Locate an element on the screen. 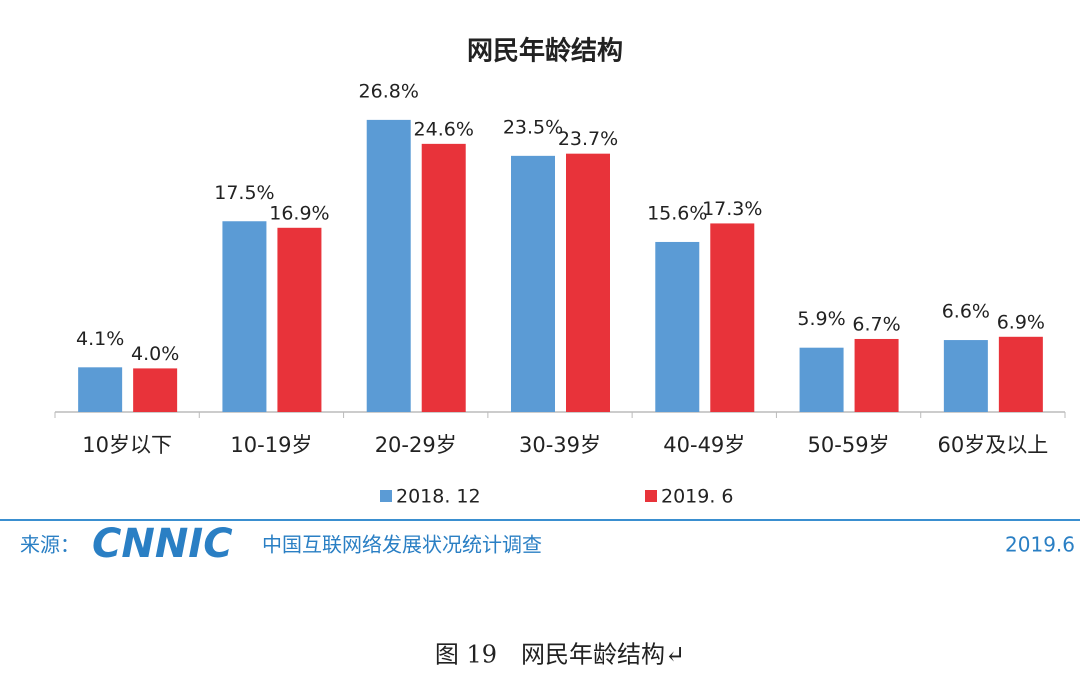 The image size is (1080, 675). x-tick-label: 50-59岁 is located at coordinates (849, 445).